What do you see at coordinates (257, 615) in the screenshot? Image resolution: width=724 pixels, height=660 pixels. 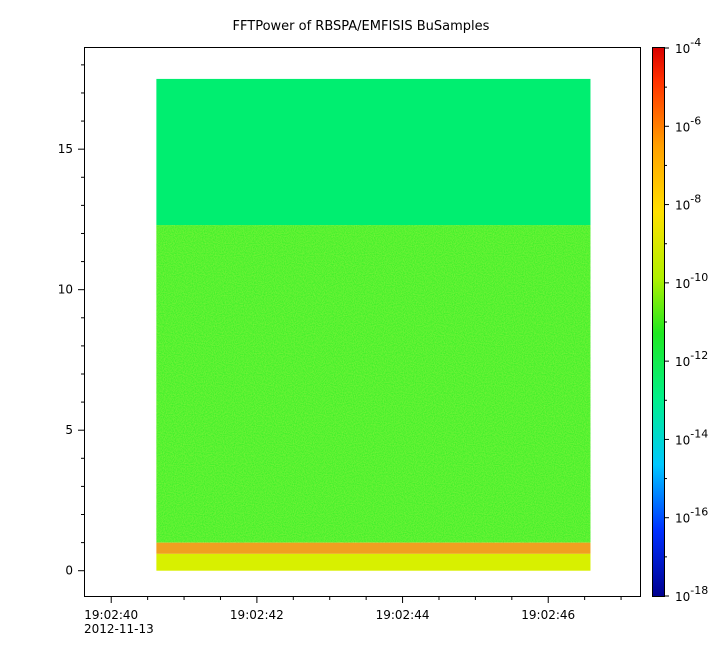 I see `x-tick-label: 19:02:42` at bounding box center [257, 615].